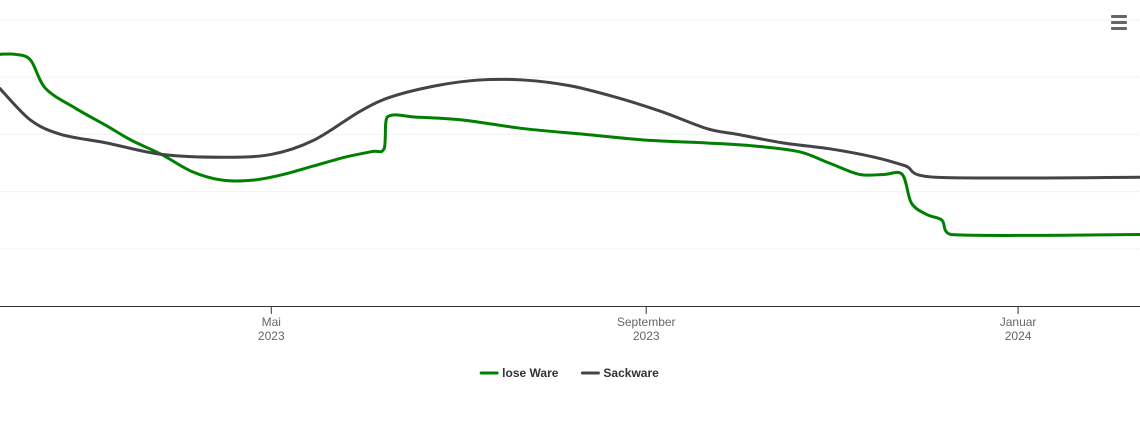  What do you see at coordinates (1018, 322) in the screenshot?
I see `x-tick-label-month: Januar` at bounding box center [1018, 322].